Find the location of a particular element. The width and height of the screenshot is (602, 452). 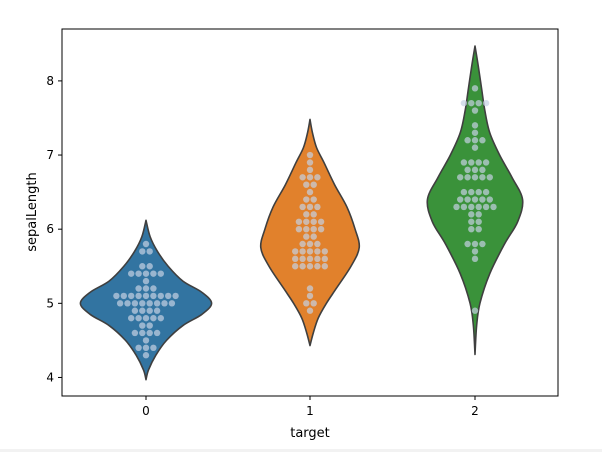

y-tick-label: 8 is located at coordinates (50, 81).